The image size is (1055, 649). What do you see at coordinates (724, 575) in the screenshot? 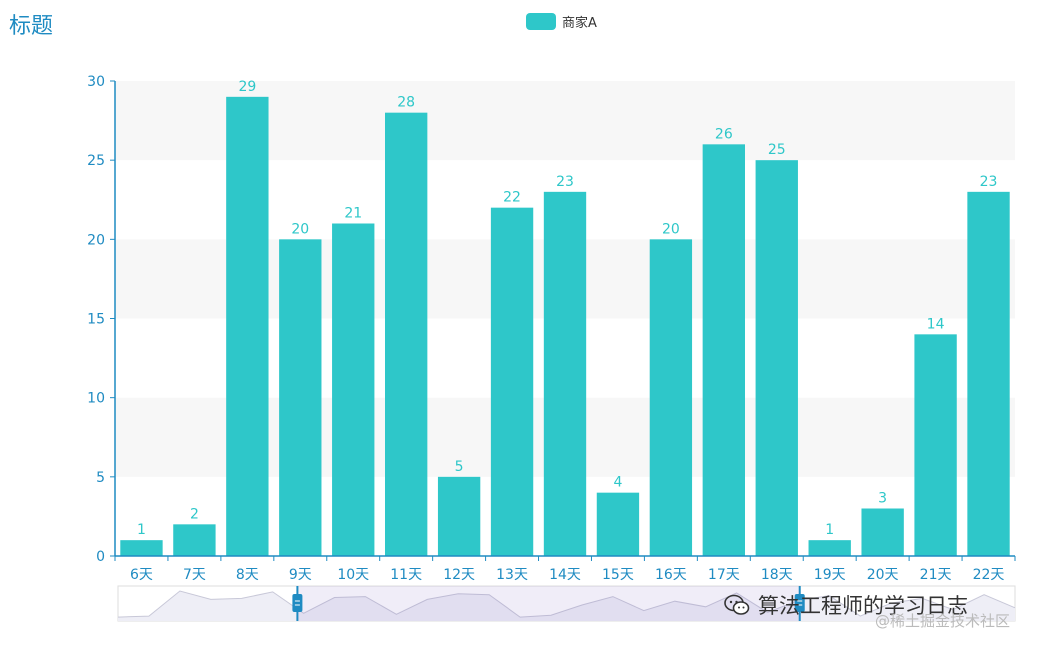
I see `x-tick-label: 17天` at bounding box center [724, 575].